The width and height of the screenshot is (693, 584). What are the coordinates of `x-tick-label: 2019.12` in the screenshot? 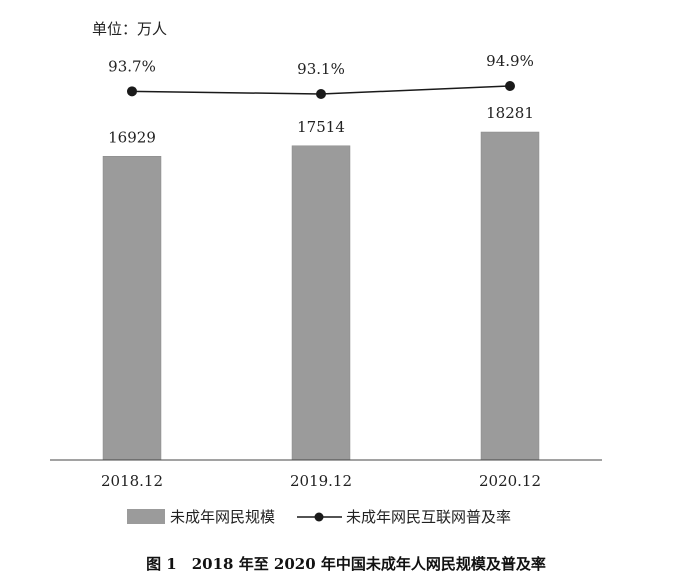 It's located at (321, 481).